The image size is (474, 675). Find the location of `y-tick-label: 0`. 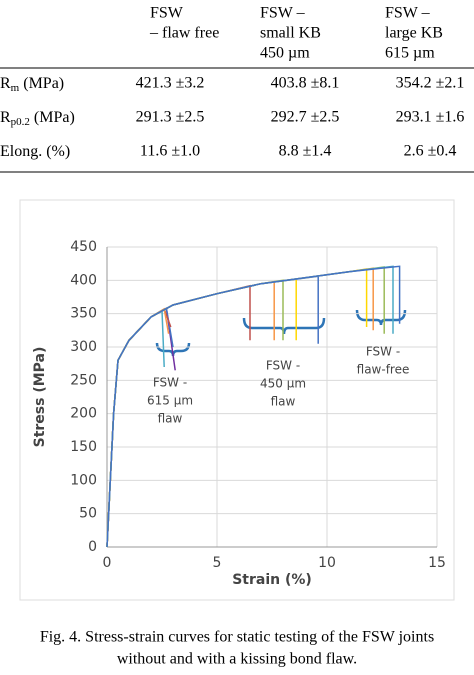

y-tick-label: 0 is located at coordinates (92, 547).